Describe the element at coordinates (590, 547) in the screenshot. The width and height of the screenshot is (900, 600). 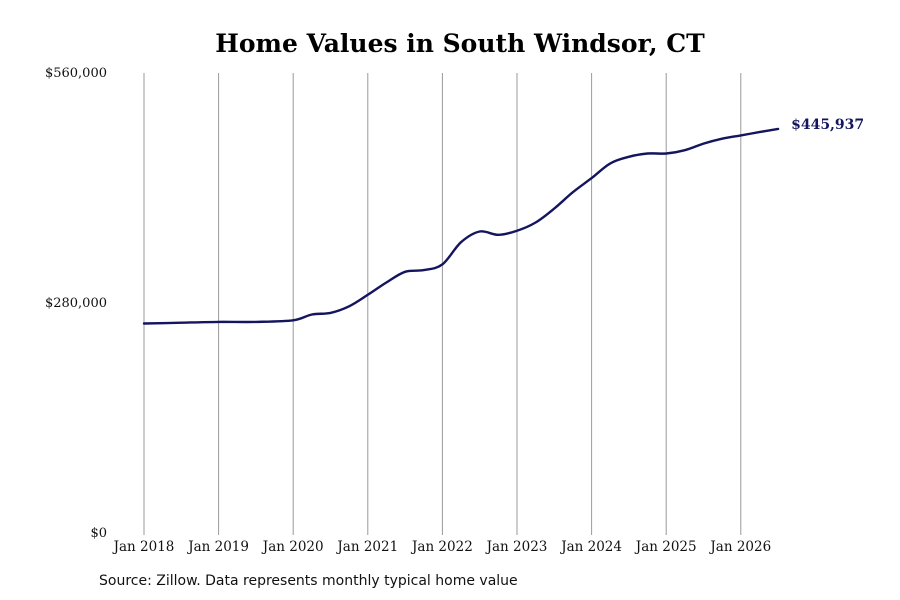
I see `x-tick-label: Jan 2024` at that location.